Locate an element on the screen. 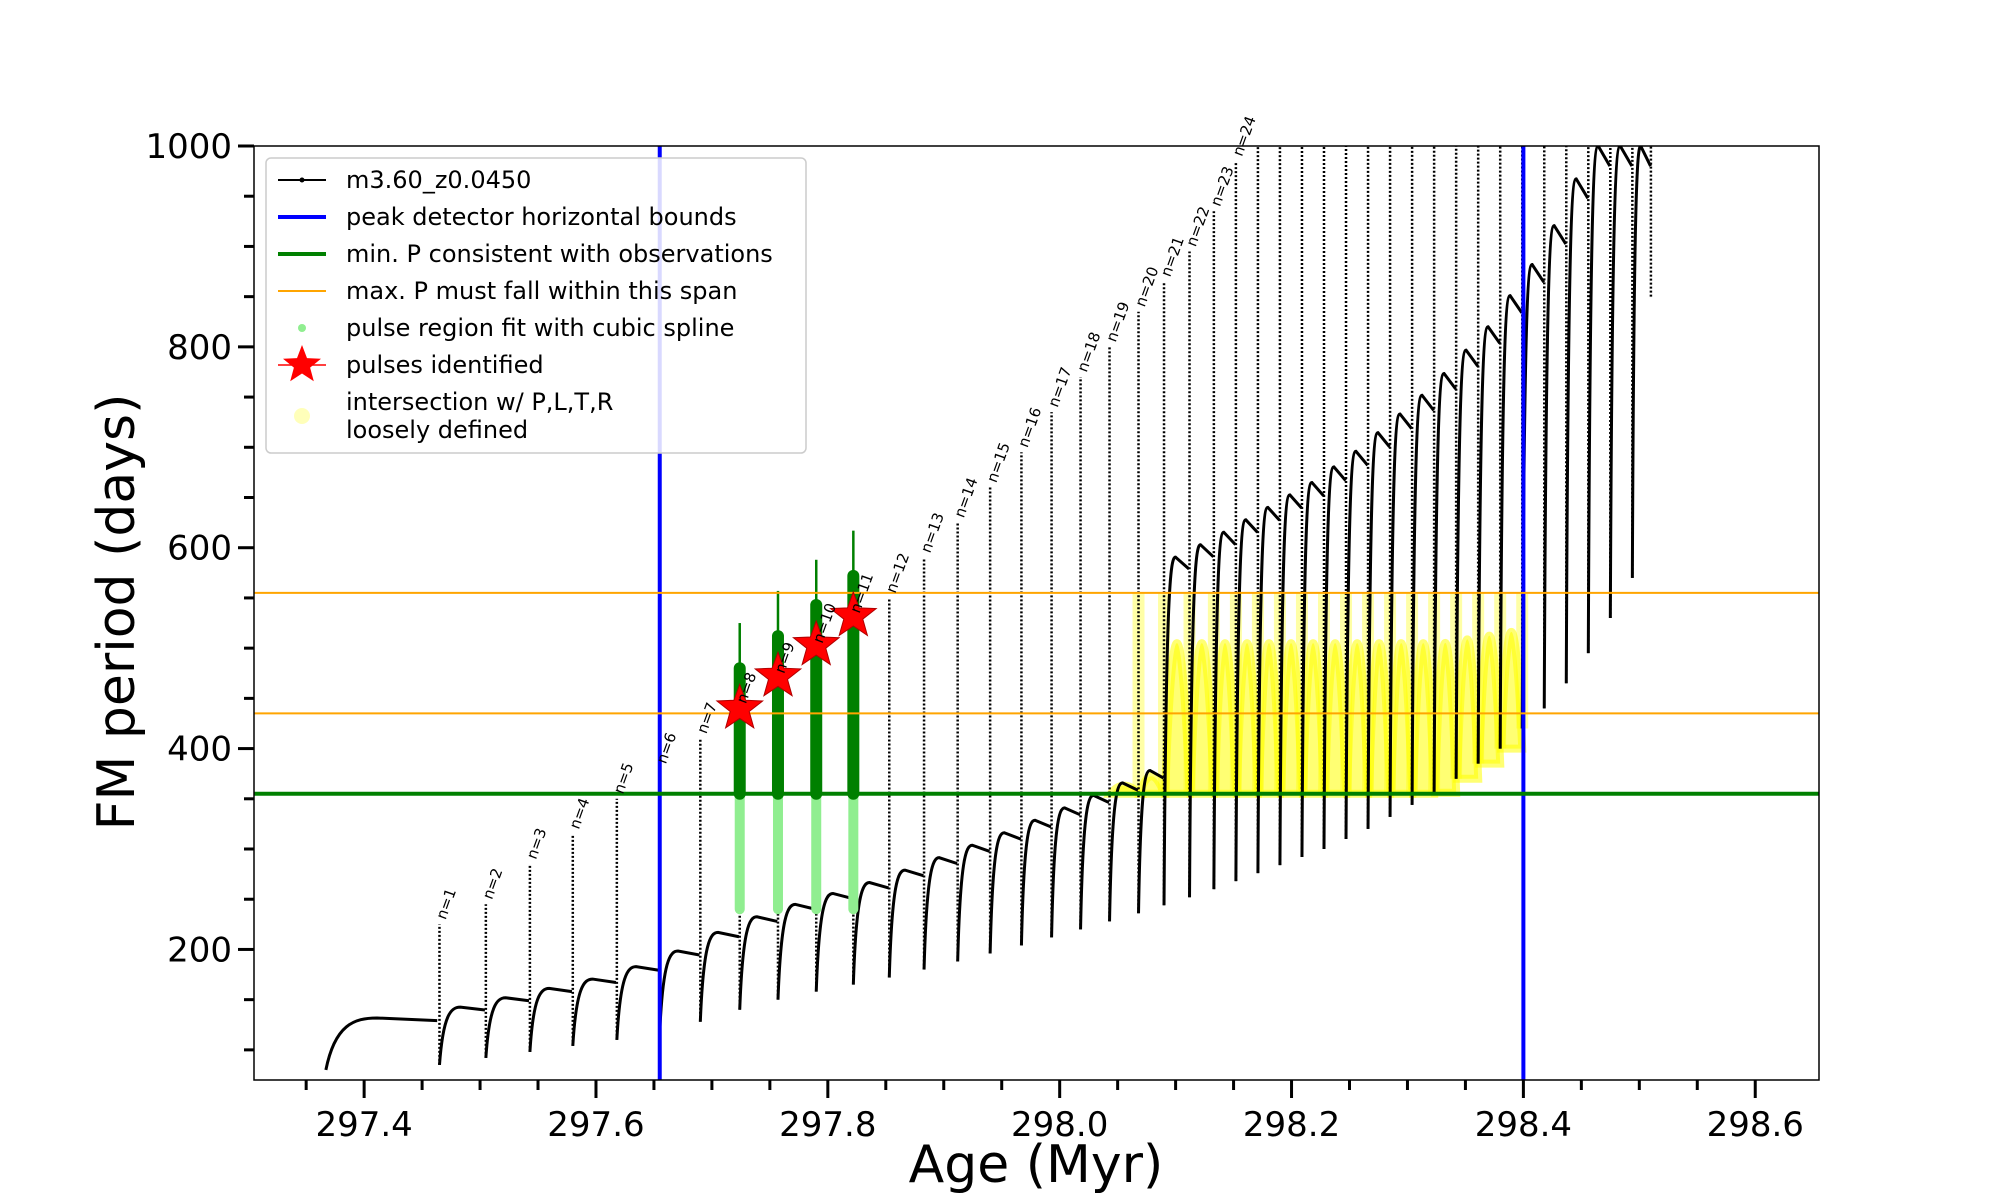 This screenshot has width=2000, height=1200. legend-label: pulses identified is located at coordinates (445, 365).